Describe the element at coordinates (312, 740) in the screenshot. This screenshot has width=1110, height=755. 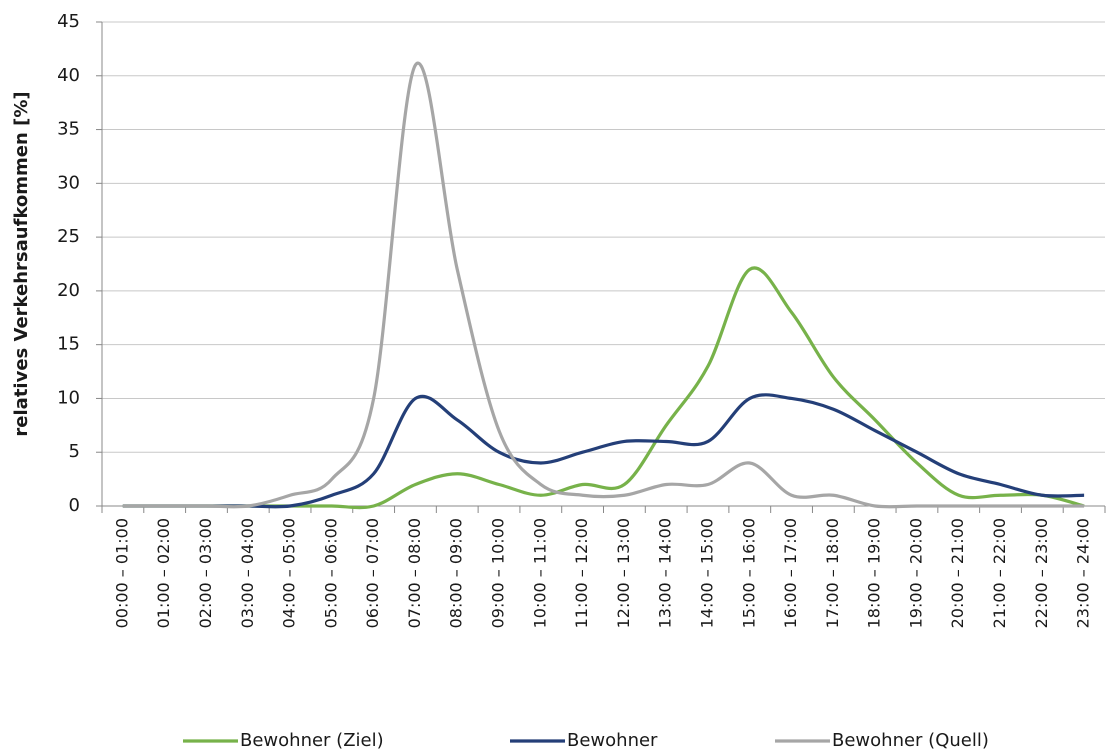
I see `legend-label: Bewohner (Ziel)` at that location.